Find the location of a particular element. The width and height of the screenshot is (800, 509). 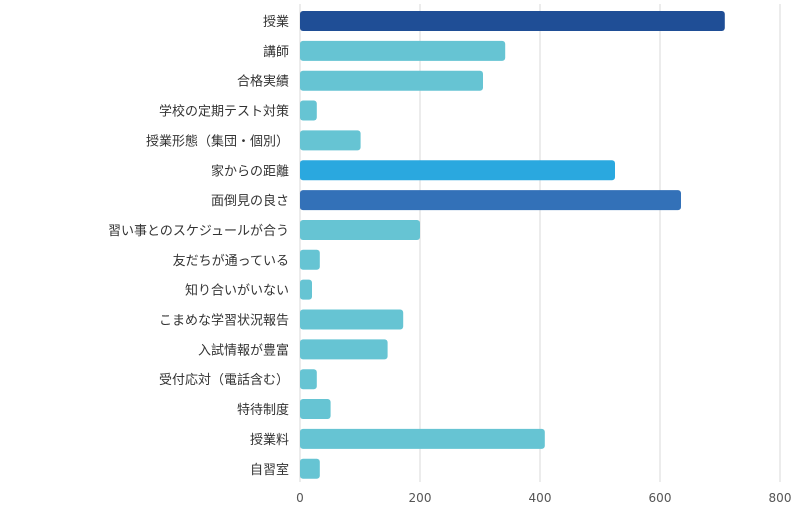

category-label: 自習室 is located at coordinates (269, 470).